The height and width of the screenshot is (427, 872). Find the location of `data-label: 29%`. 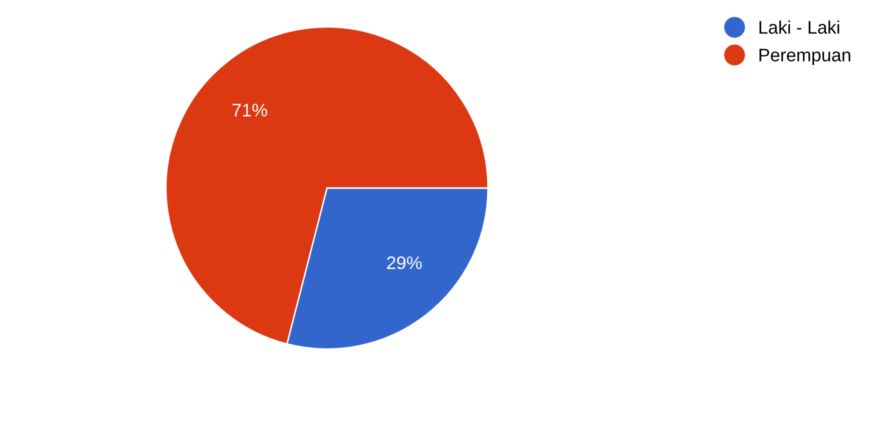

data-label: 29% is located at coordinates (404, 263).